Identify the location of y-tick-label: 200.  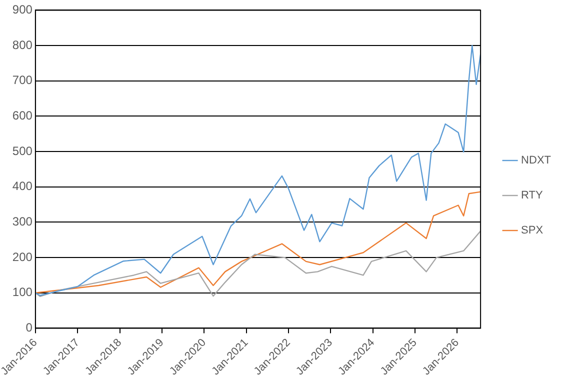
(22, 257).